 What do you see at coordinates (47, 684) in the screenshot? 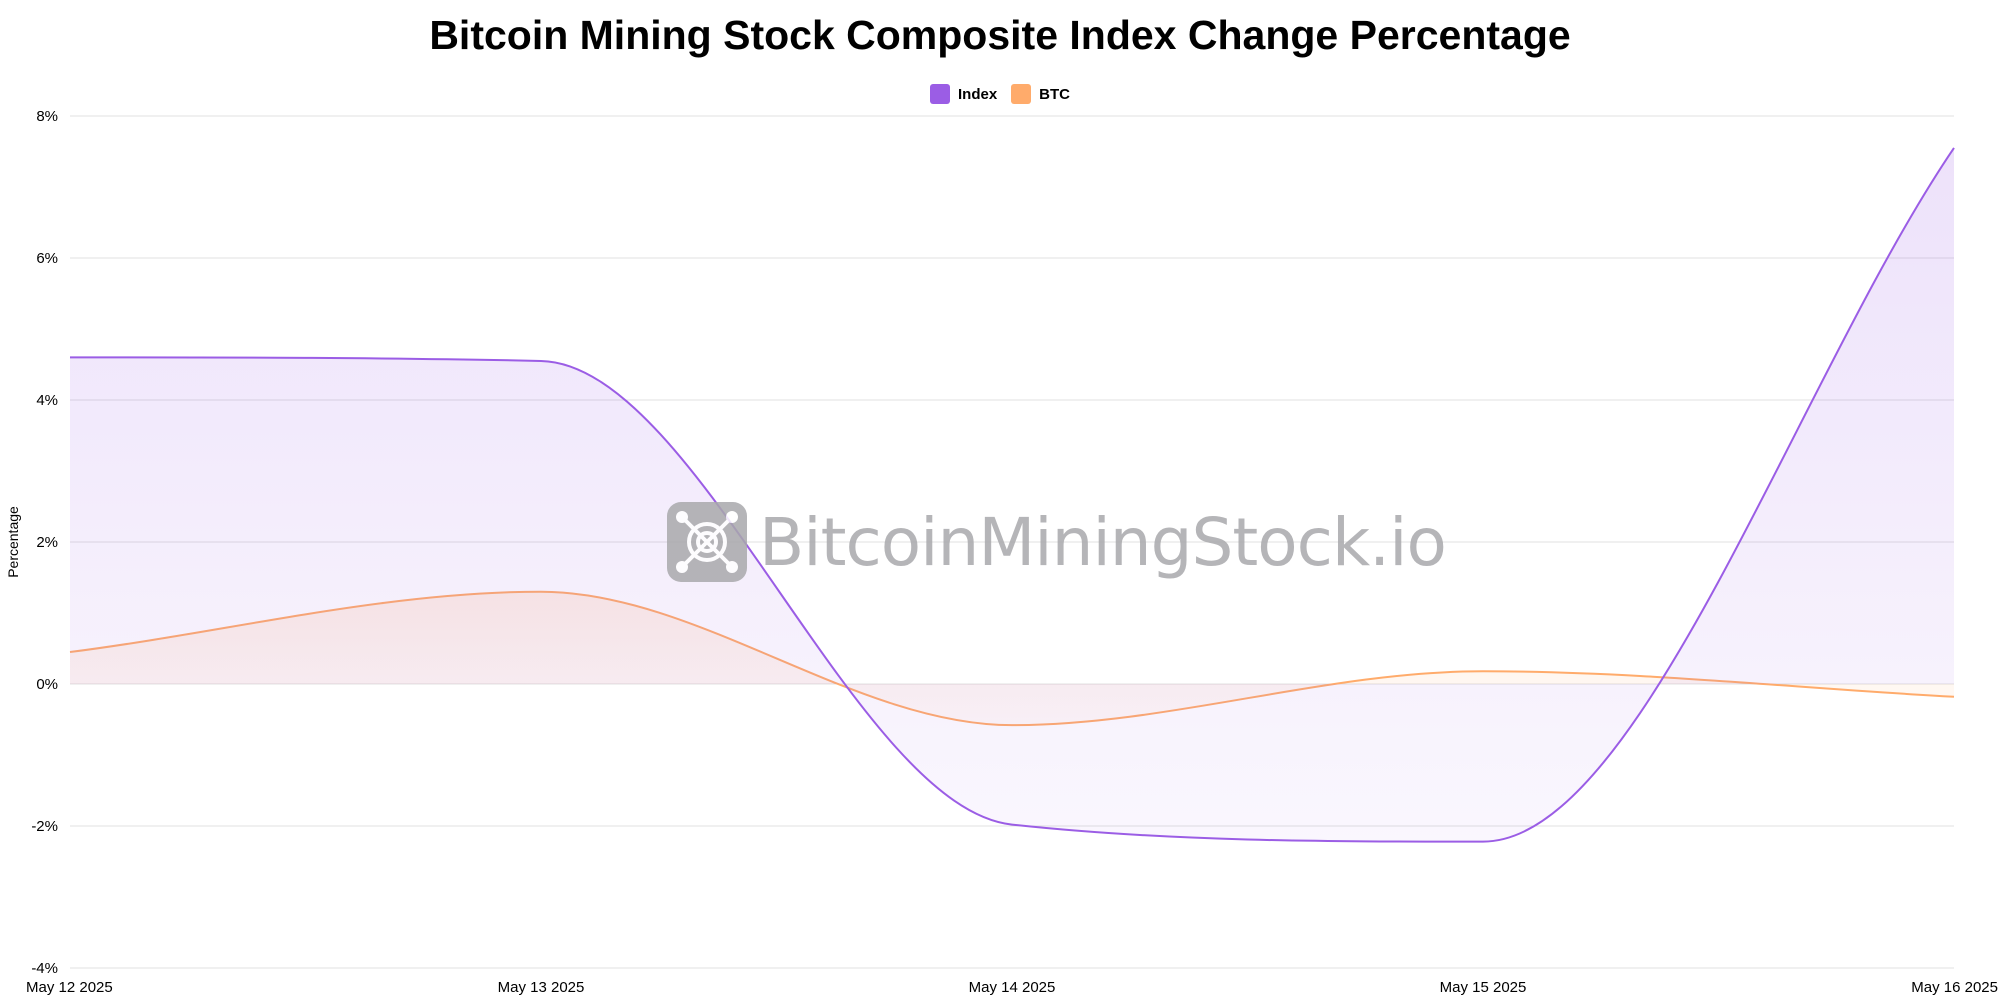
I see `y-tick-label: 0%` at bounding box center [47, 684].